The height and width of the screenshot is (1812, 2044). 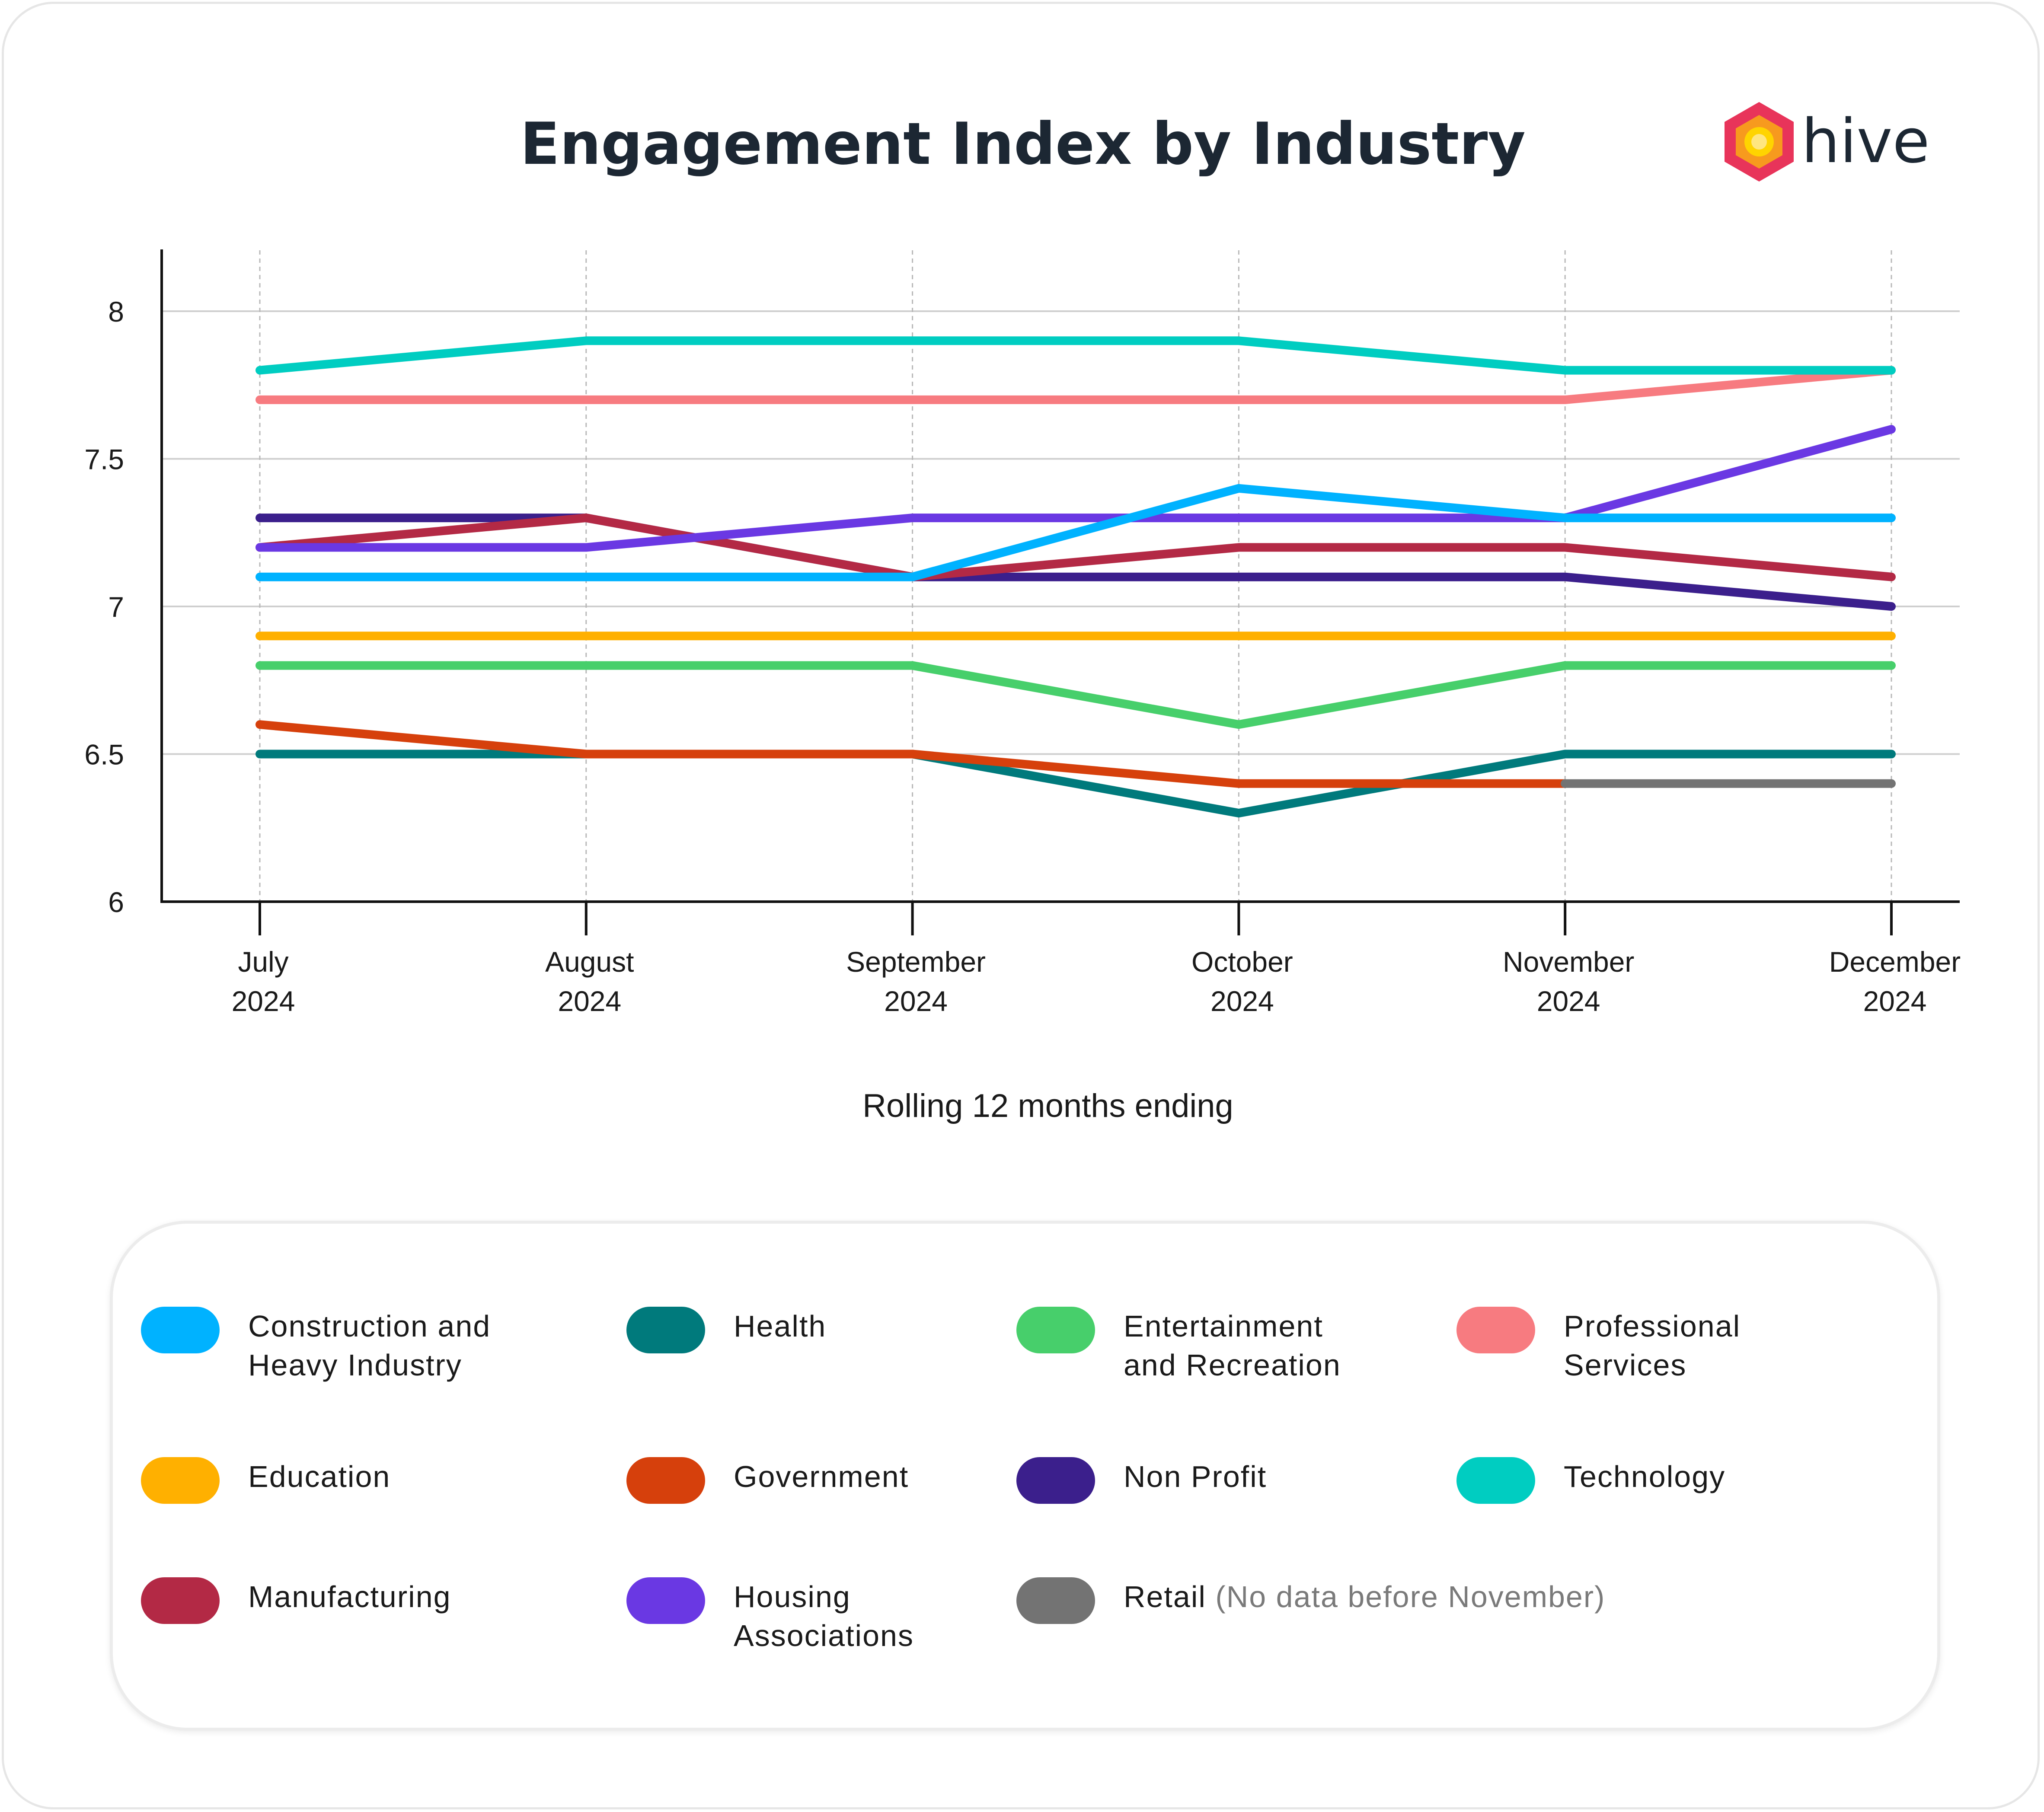 I want to click on series-line-health, so click(x=1076, y=784).